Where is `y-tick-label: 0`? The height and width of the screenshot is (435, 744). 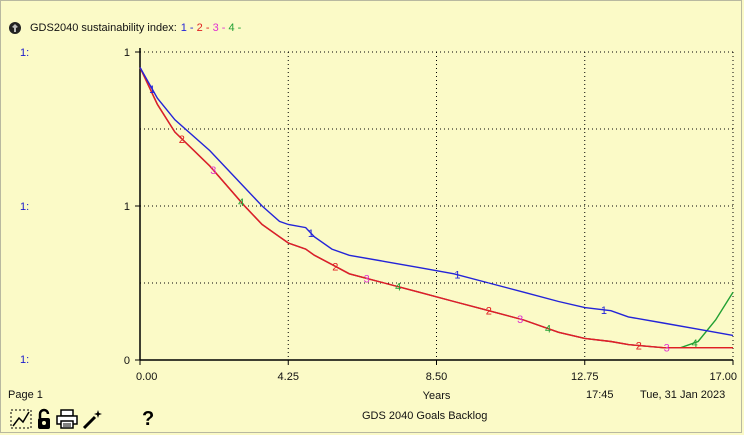 y-tick-label: 0 is located at coordinates (127, 361).